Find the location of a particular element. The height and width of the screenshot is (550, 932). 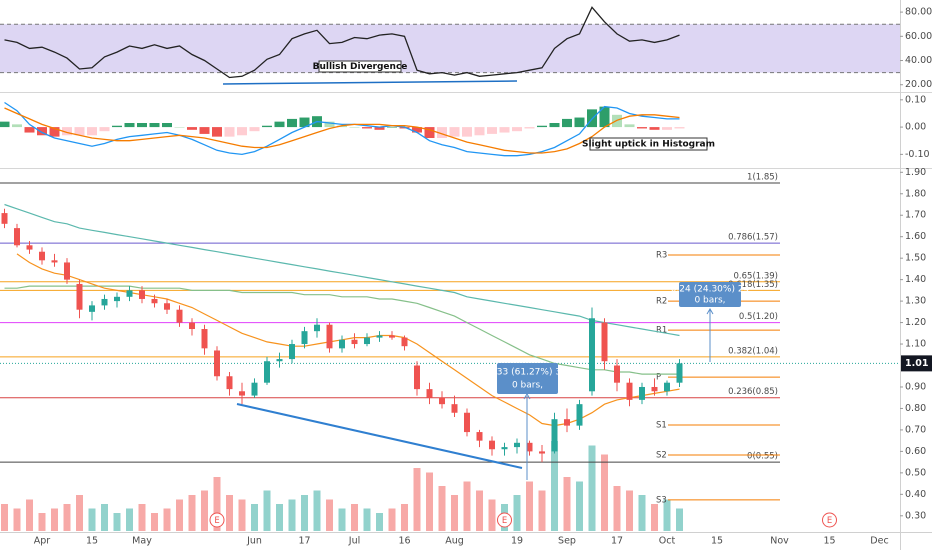

y-tick-label: 1.20 is located at coordinates (915, 322).